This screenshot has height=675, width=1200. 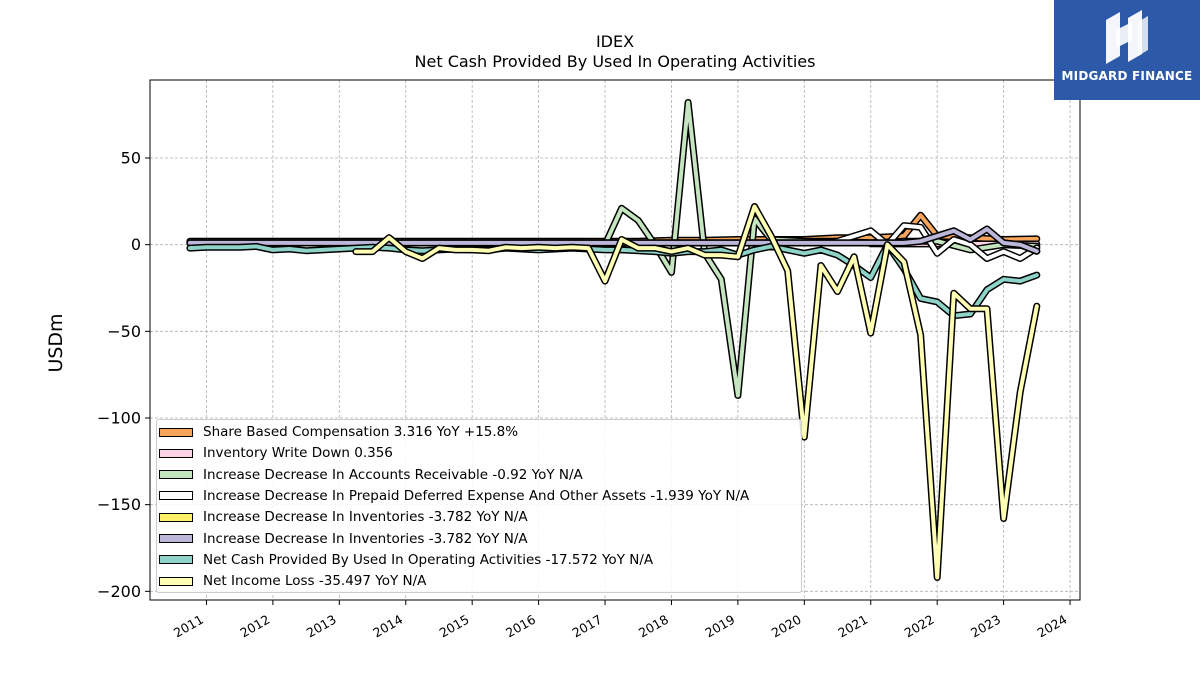 I want to click on x-tick-label: 2015, so click(x=454, y=626).